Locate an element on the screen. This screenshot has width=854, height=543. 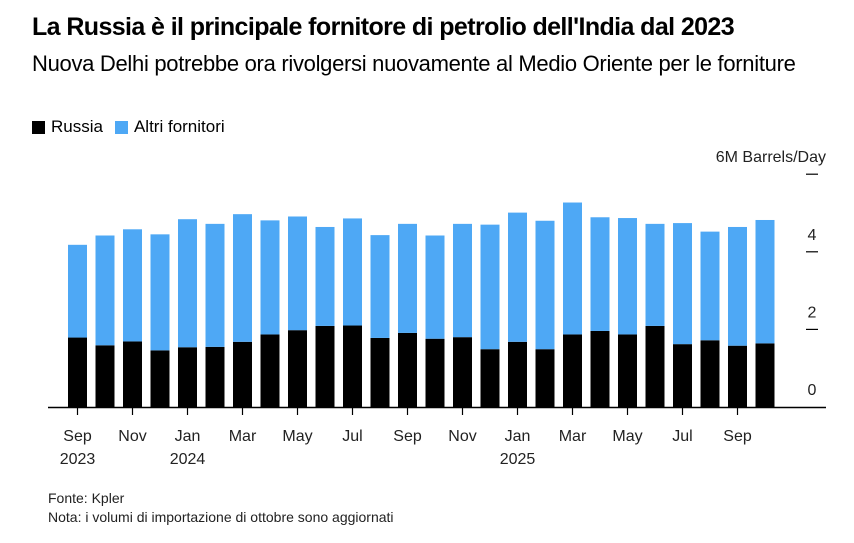
legend-label-russia: Russia is located at coordinates (77, 126).